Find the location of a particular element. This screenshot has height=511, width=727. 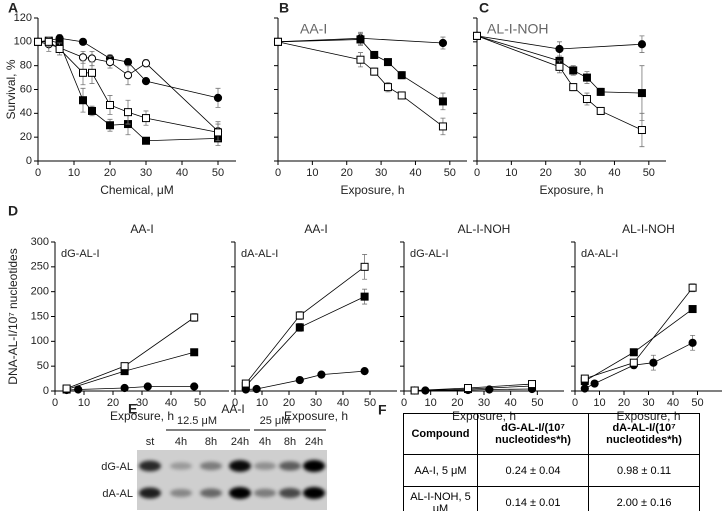

table-cell: 0.14 ± 0.01 is located at coordinates (533, 498).